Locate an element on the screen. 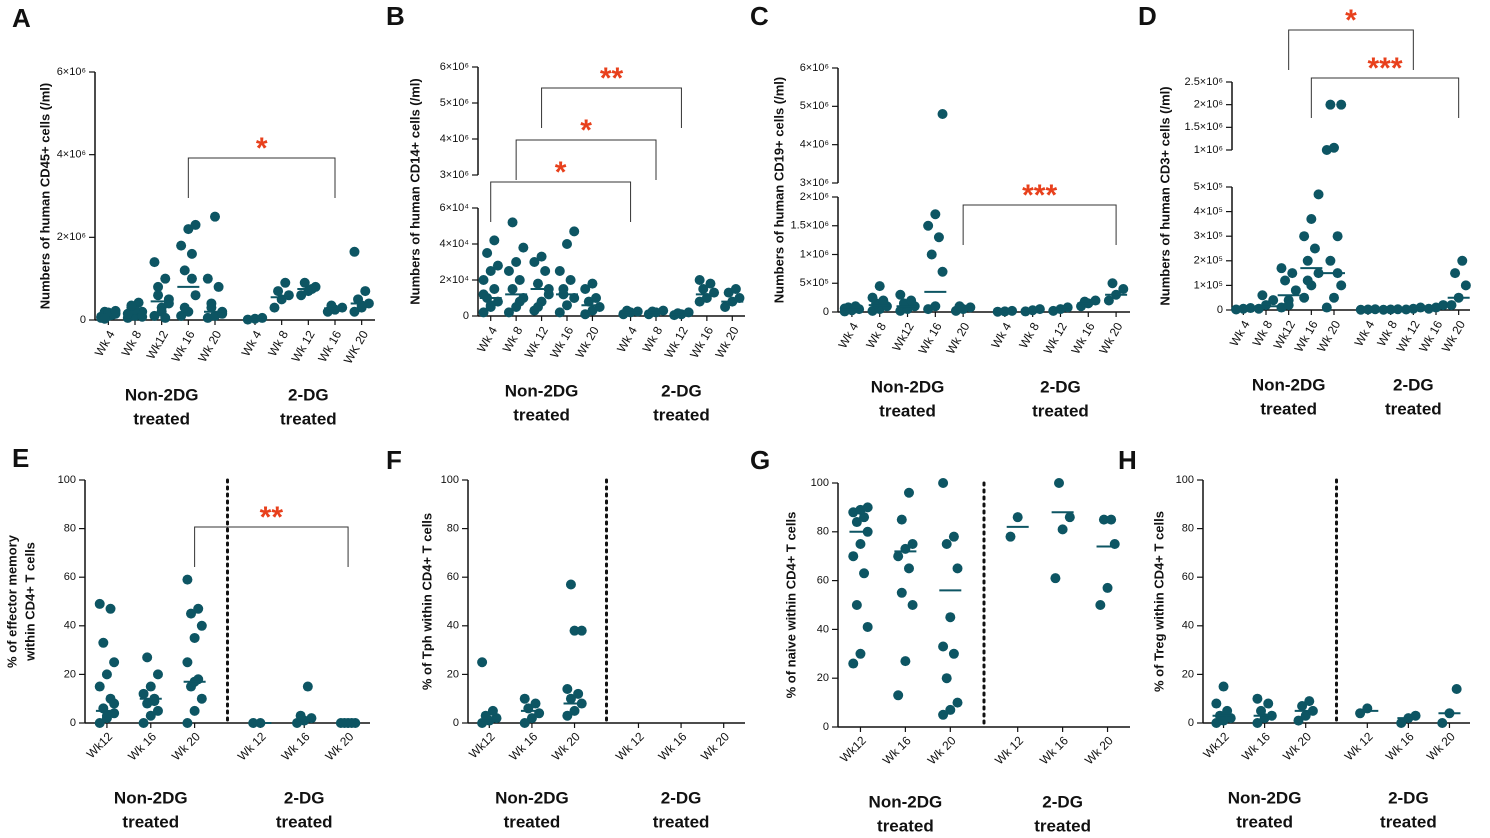 This screenshot has height=838, width=1490. y-tick-label: 4×10⁵ is located at coordinates (1208, 212).